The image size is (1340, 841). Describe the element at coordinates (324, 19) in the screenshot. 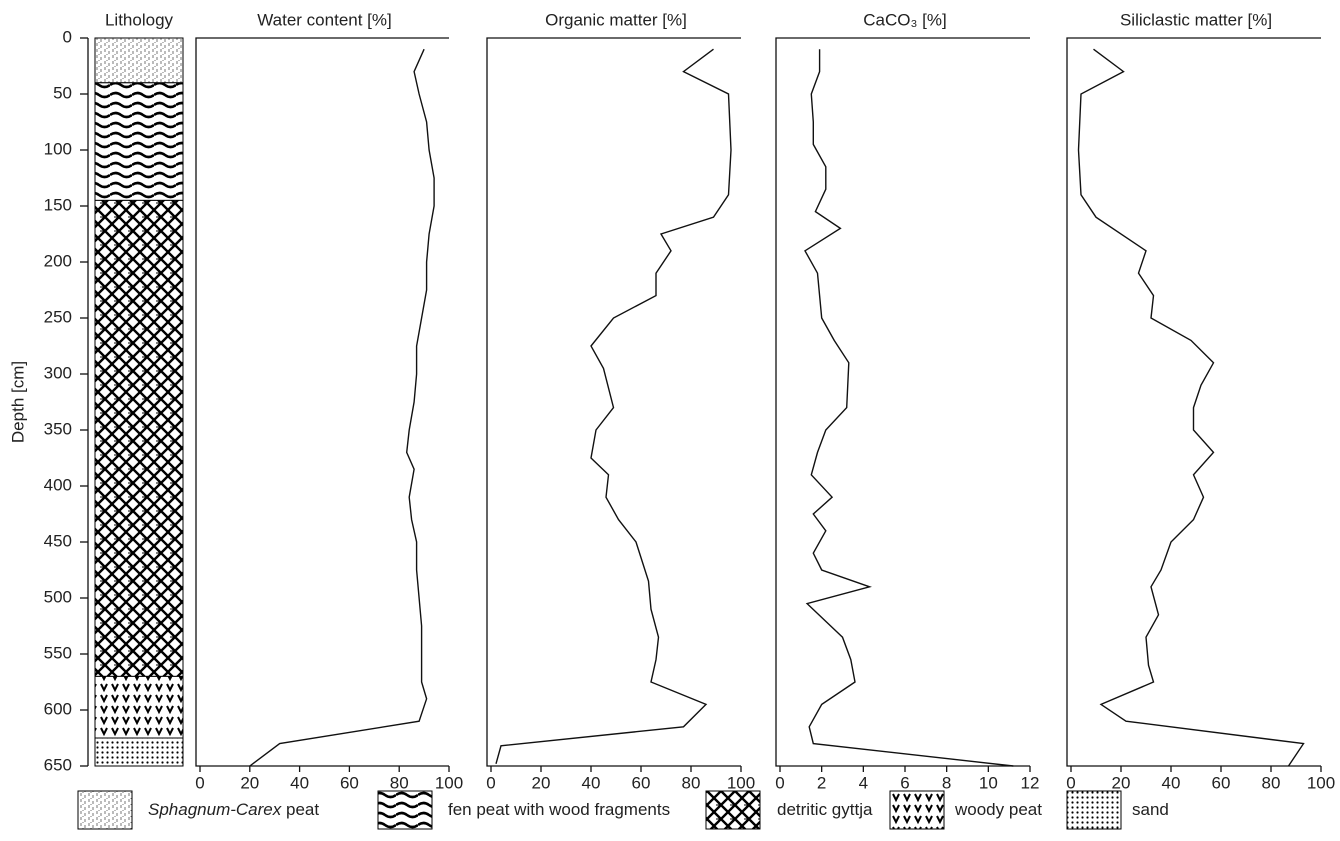

I see `panel-title: Water content [%]` at that location.